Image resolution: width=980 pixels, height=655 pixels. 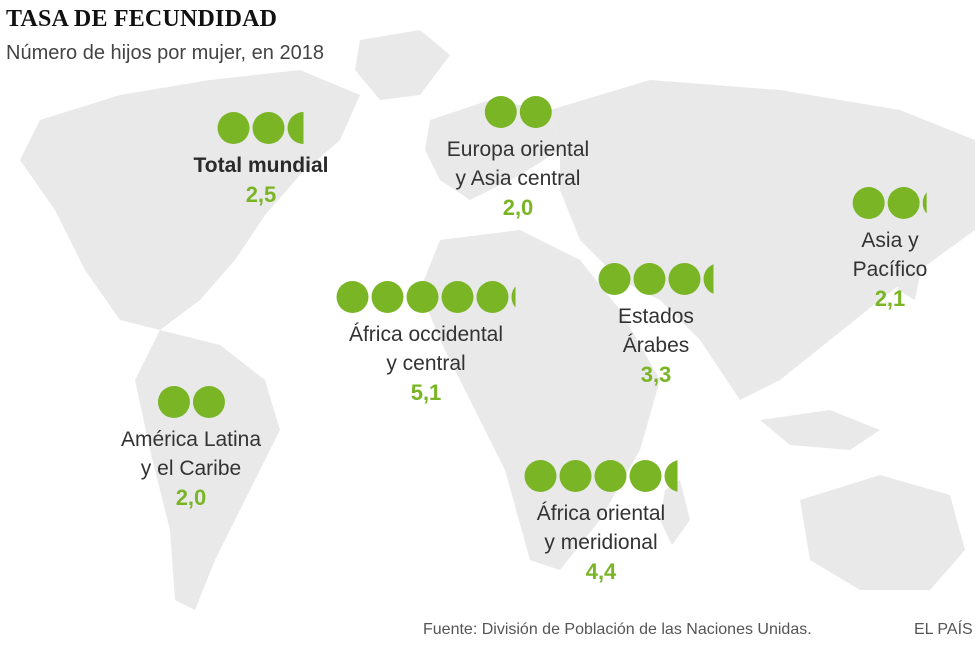 What do you see at coordinates (601, 528) in the screenshot?
I see `region-name: África oriental y meridional` at bounding box center [601, 528].